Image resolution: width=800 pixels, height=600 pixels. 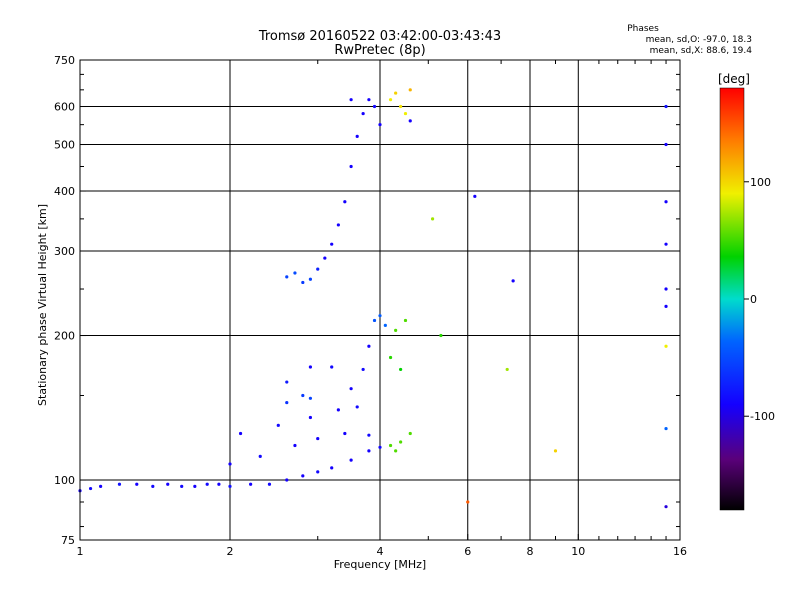 What do you see at coordinates (80, 551) in the screenshot?
I see `x-tick-label: 1` at bounding box center [80, 551].